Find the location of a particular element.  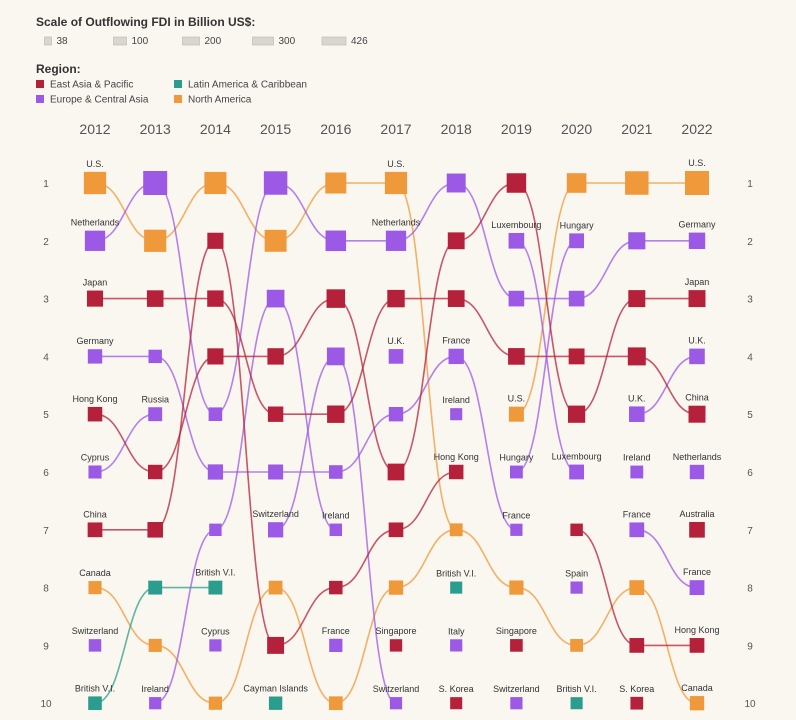

rank-label-right-3: 3 is located at coordinates (750, 300).